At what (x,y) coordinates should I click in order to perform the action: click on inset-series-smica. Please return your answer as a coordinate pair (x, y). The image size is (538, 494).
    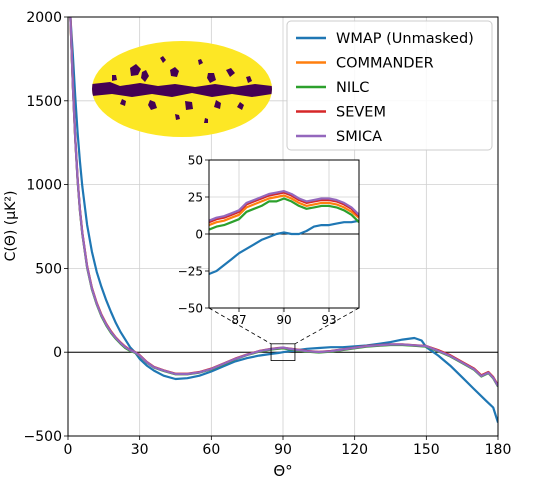
    Looking at the image, I should click on (284, 206).